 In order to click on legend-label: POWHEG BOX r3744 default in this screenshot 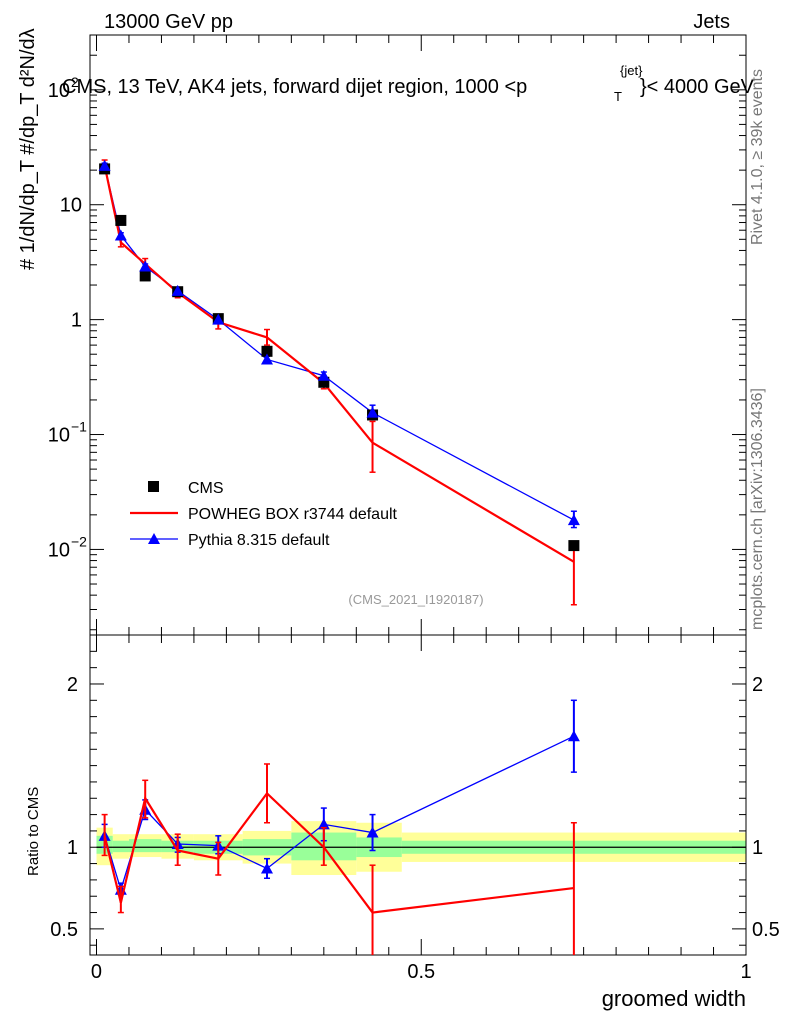, I will do `click(293, 514)`.